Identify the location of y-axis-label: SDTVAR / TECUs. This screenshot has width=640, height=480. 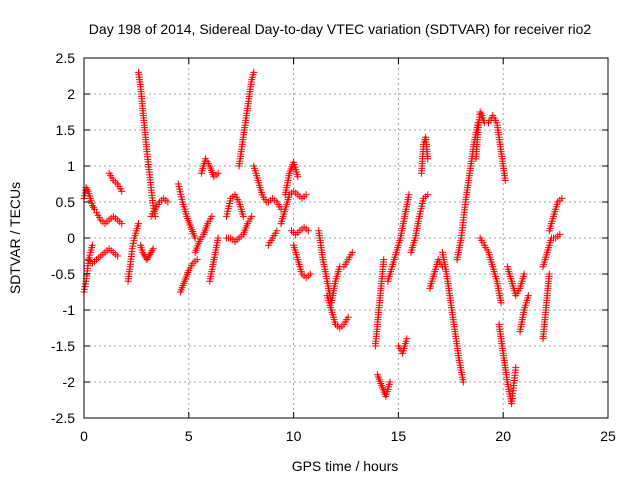
(15, 238).